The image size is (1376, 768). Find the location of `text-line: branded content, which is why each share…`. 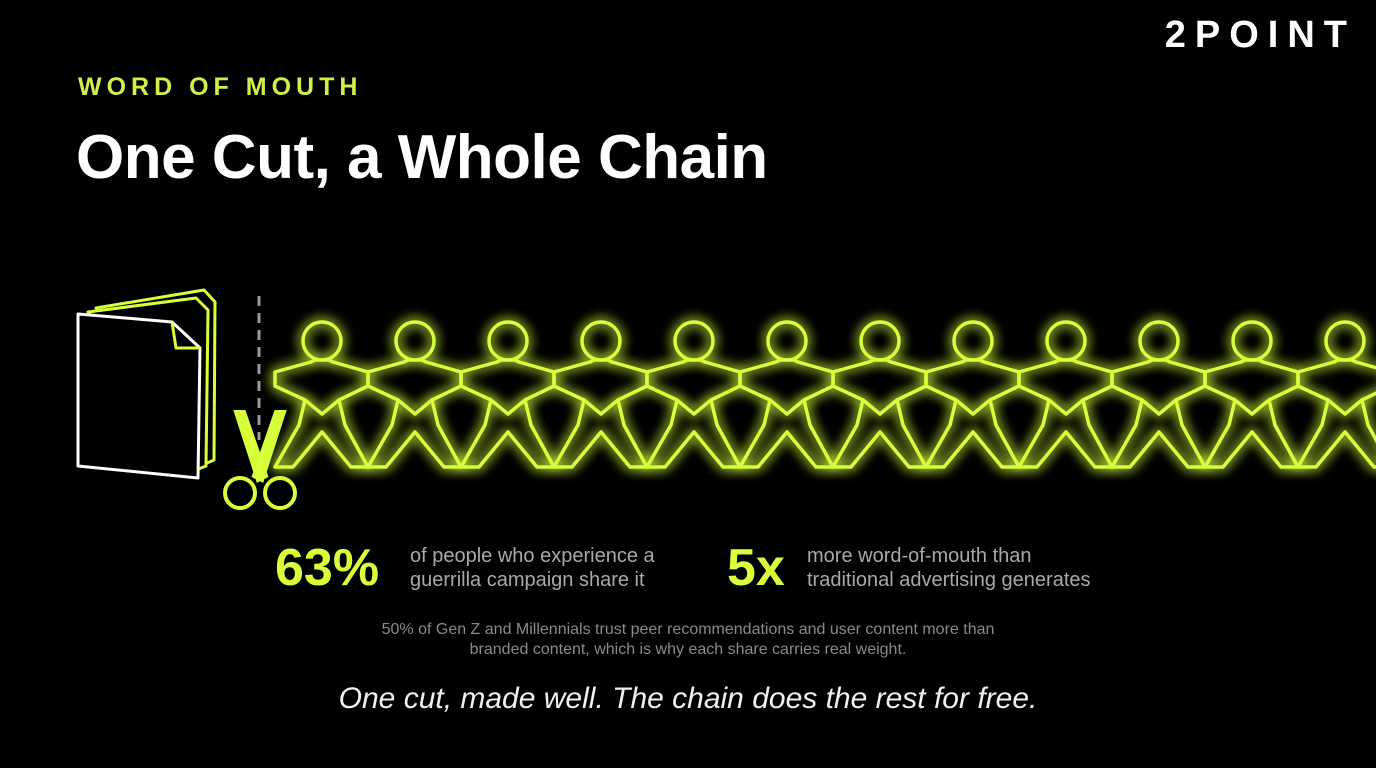

text-line: branded content, which is why each share… is located at coordinates (688, 649).